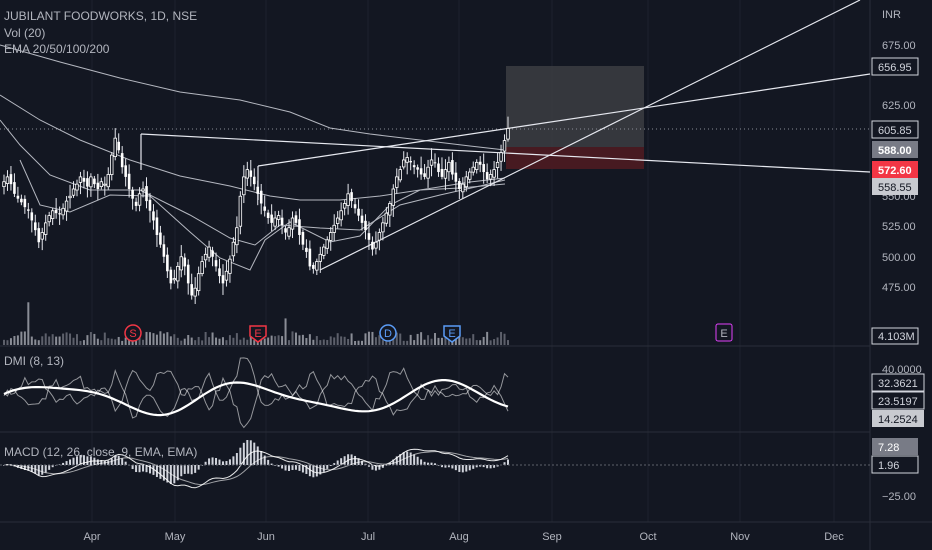  Describe the element at coordinates (452, 334) in the screenshot. I see `earnings-marker-2: E` at that location.